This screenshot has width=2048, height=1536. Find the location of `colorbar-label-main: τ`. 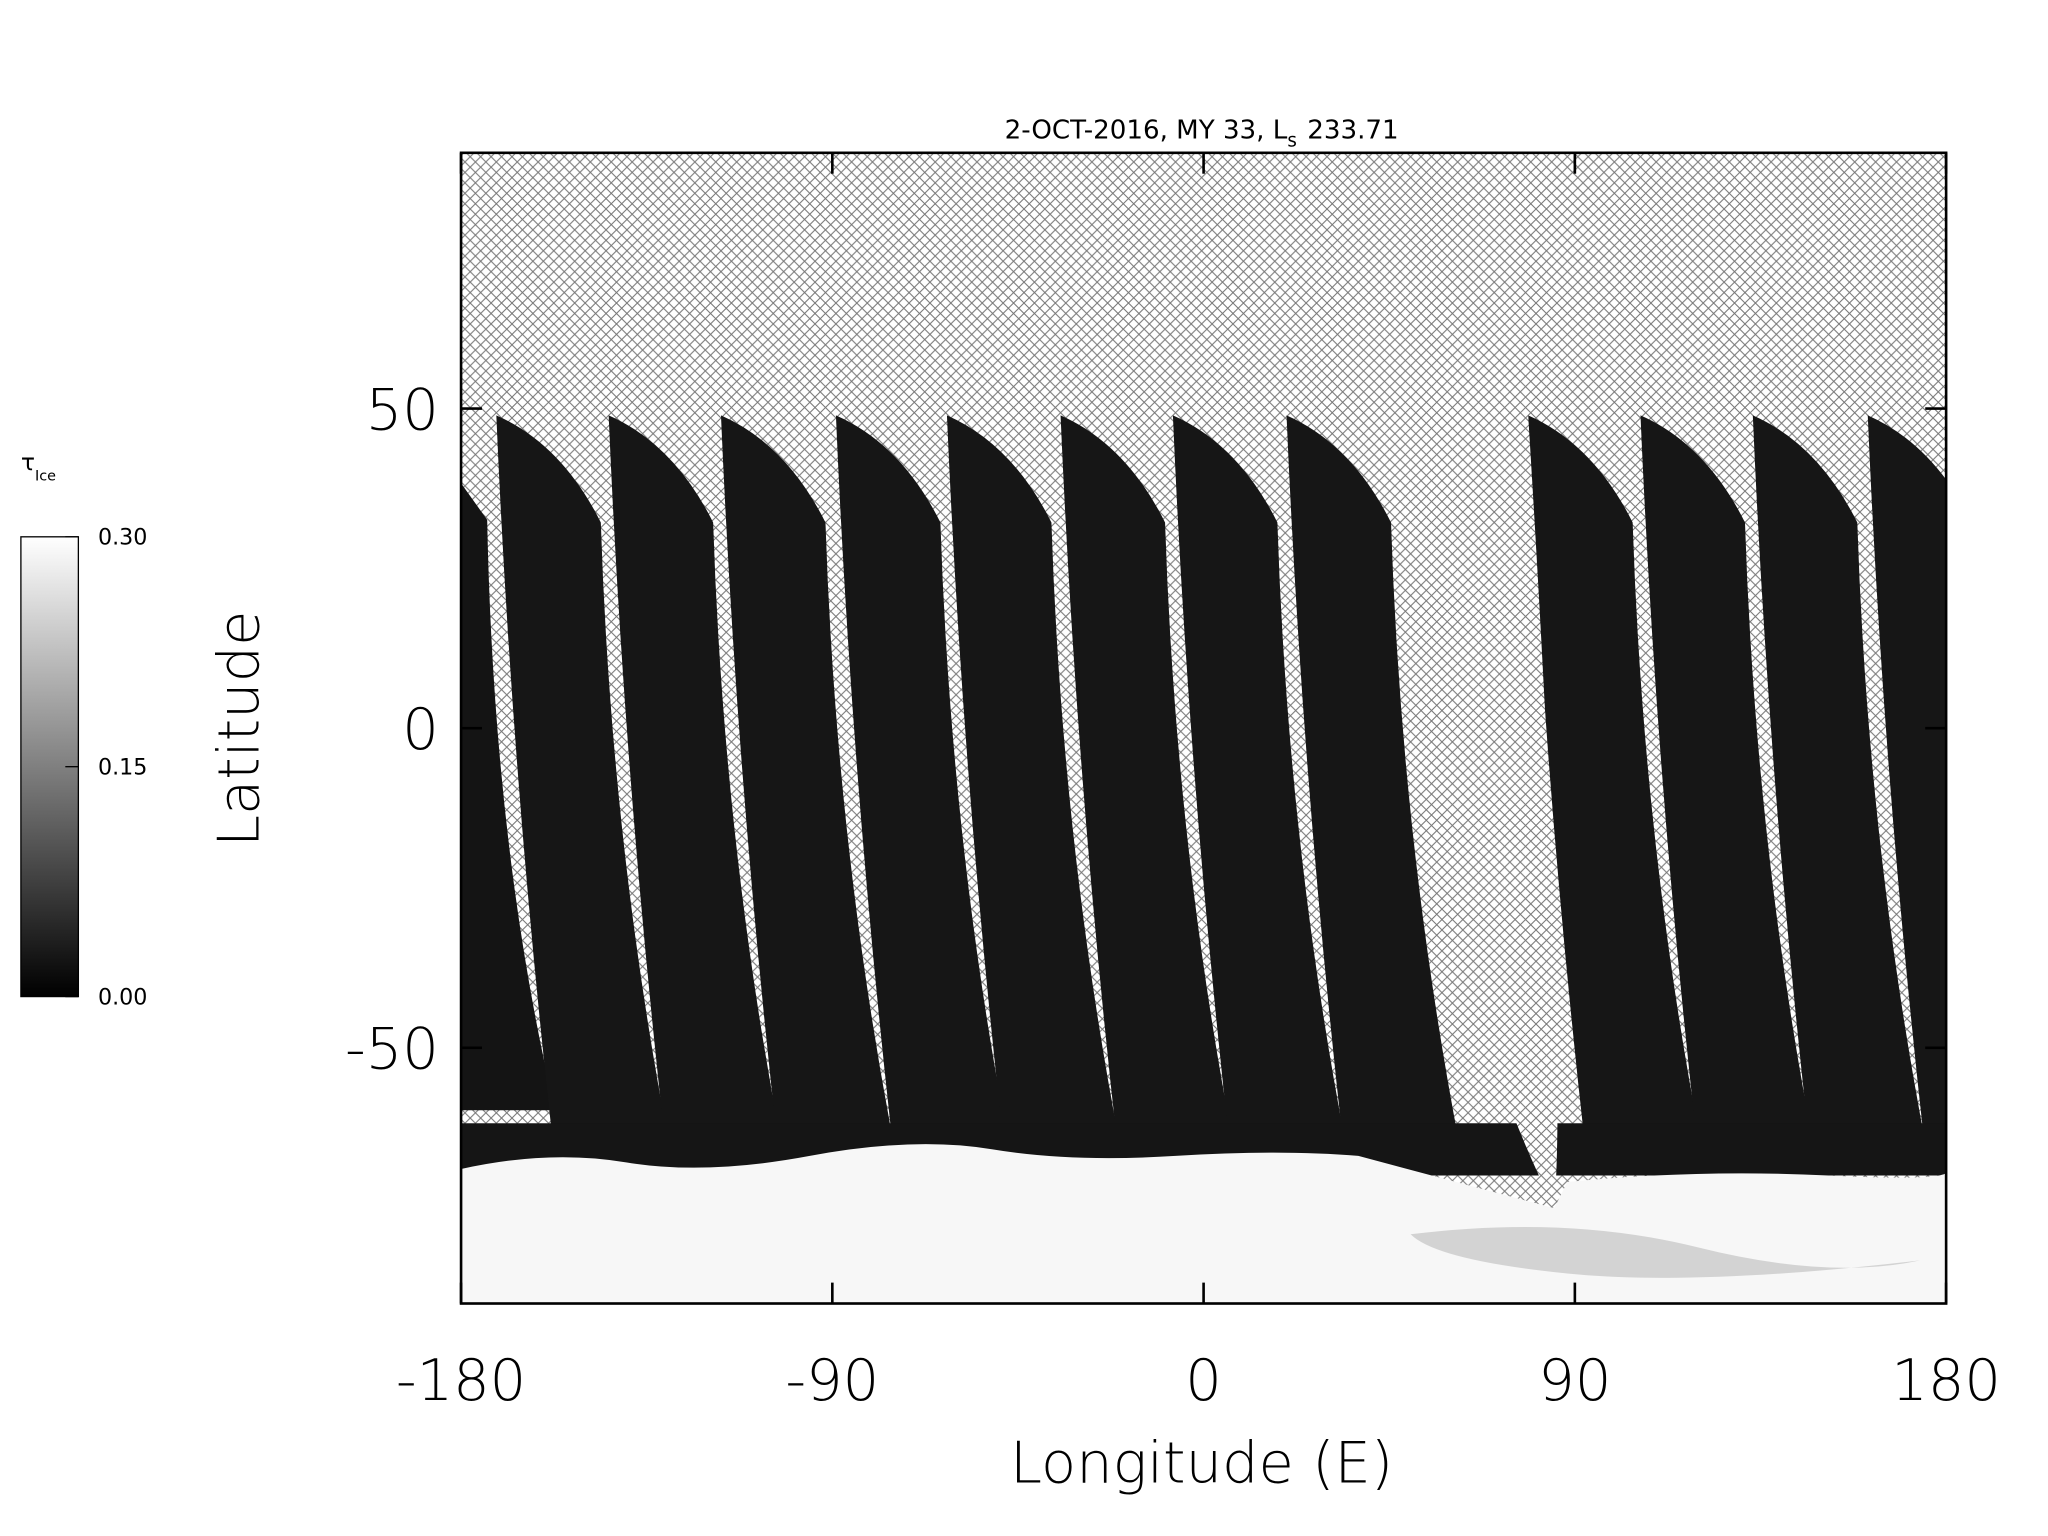

colorbar-label-main: τ is located at coordinates (28, 462).